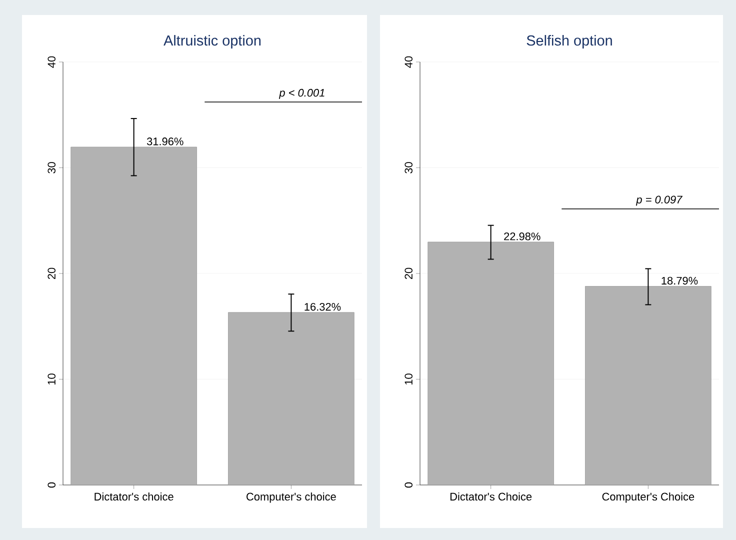 Image resolution: width=736 pixels, height=540 pixels. Describe the element at coordinates (322, 306) in the screenshot. I see `data-label: 16.32%` at that location.